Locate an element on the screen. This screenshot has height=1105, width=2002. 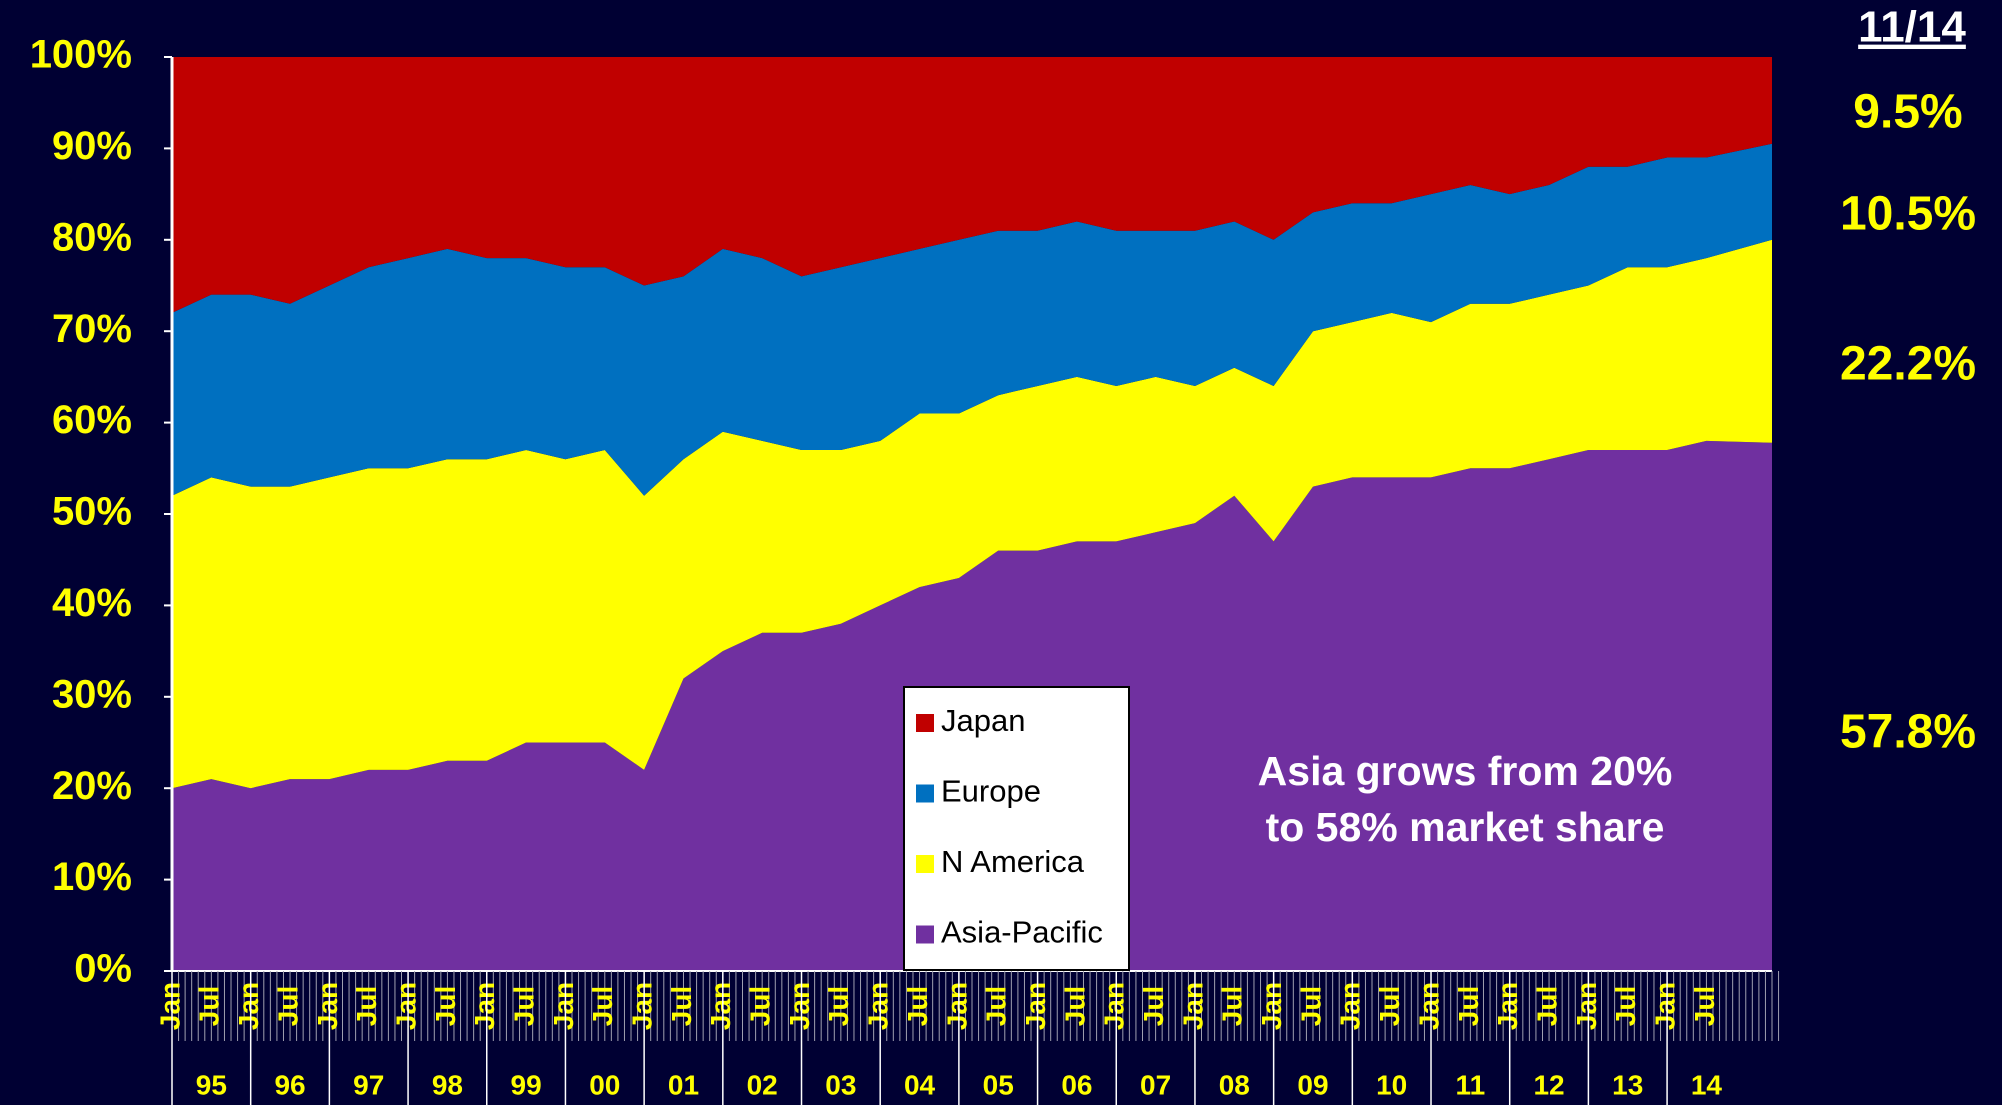
y-tick-label: 30% is located at coordinates (92, 694).